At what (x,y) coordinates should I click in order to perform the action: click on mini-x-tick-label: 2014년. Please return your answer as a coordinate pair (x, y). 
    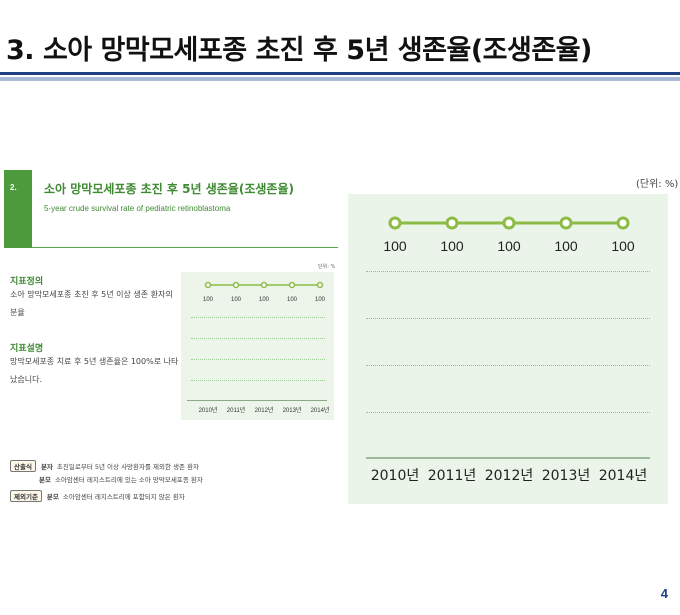
    Looking at the image, I should click on (320, 411).